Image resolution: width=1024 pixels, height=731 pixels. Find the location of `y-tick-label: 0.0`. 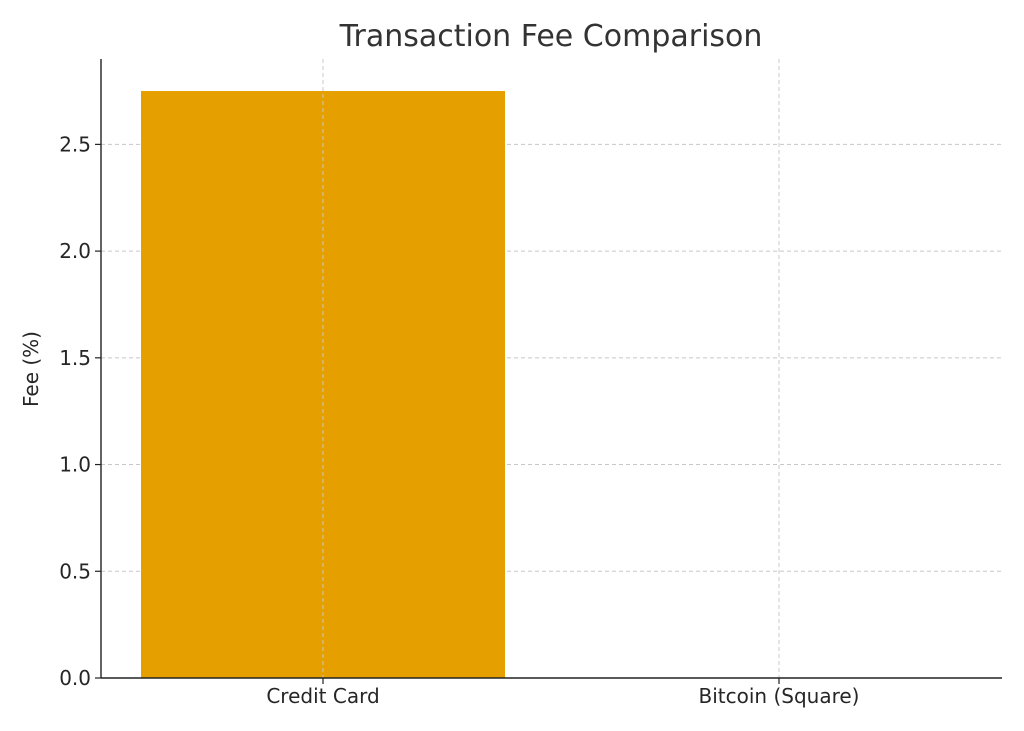

y-tick-label: 0.0 is located at coordinates (75, 678).